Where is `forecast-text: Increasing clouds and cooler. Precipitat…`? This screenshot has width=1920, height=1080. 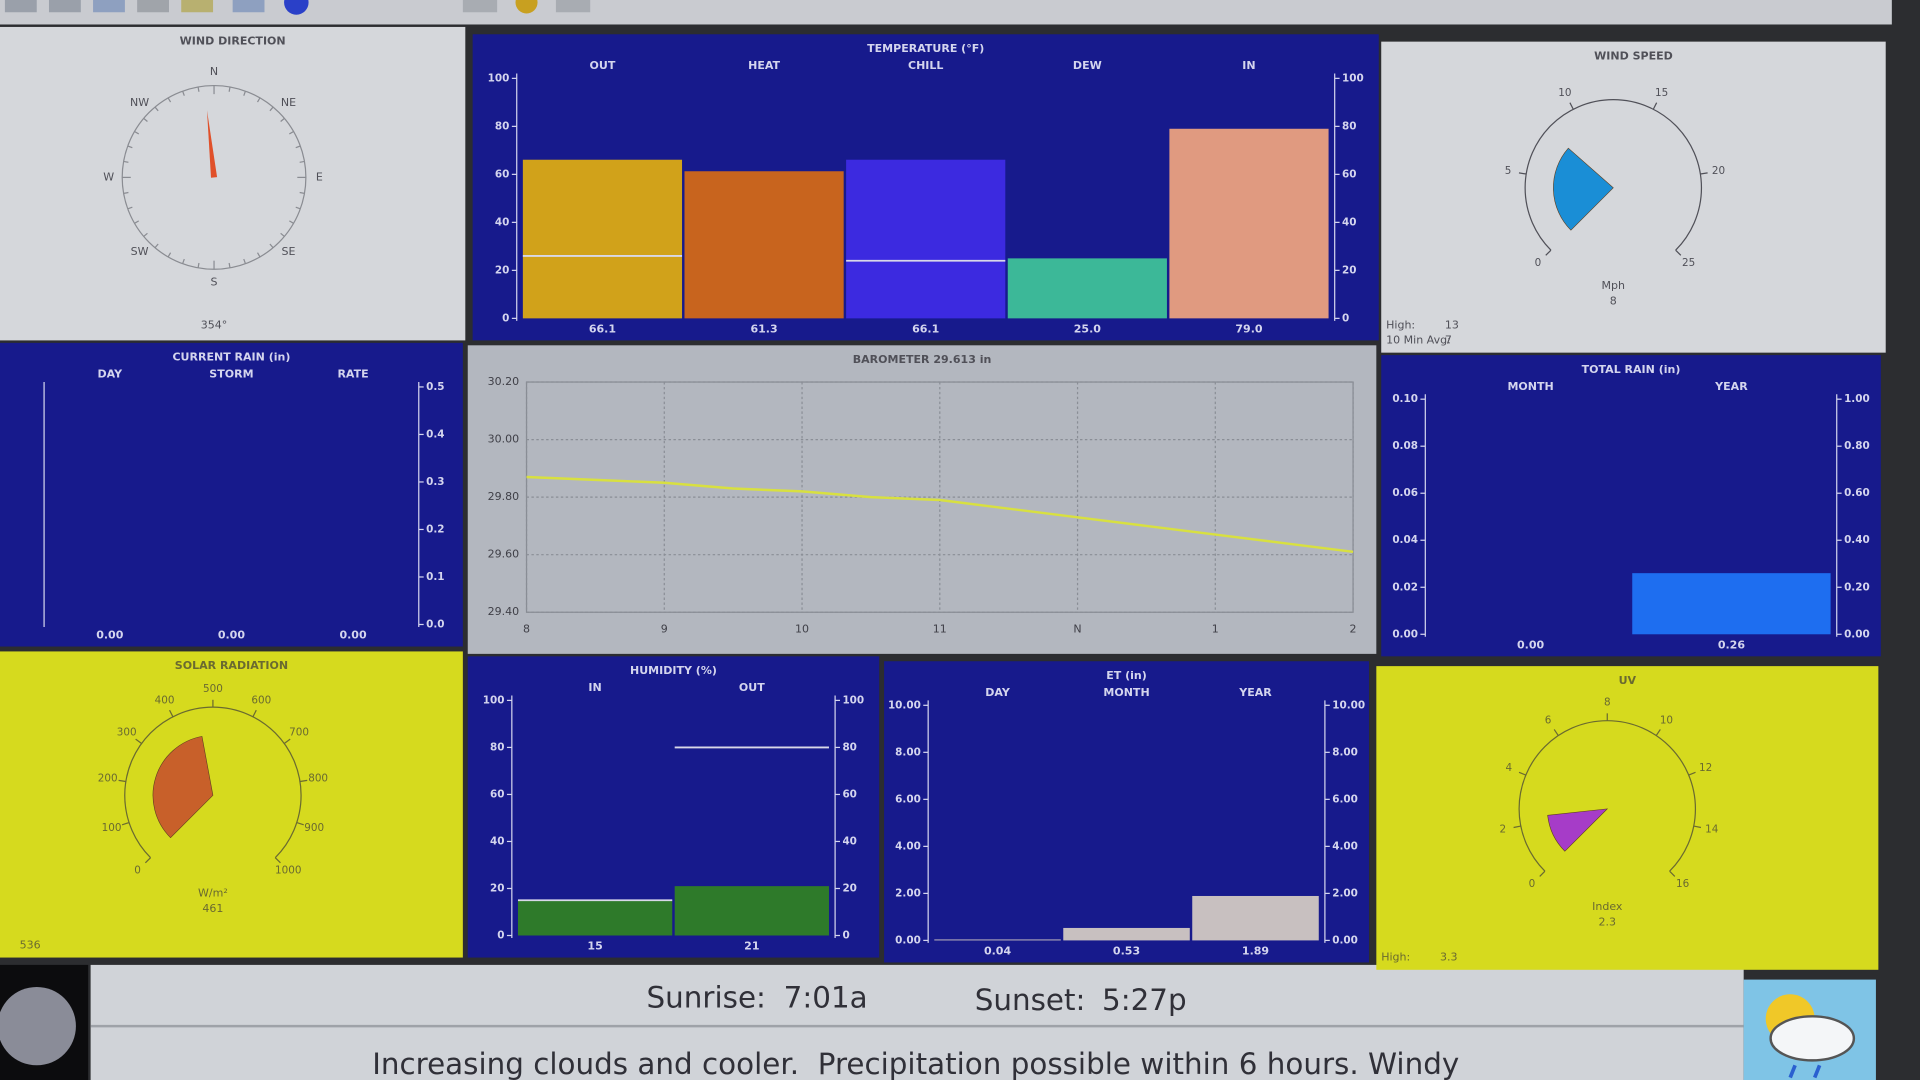
forecast-text: Increasing clouds and cooler. Precipitat… is located at coordinates (915, 1063).